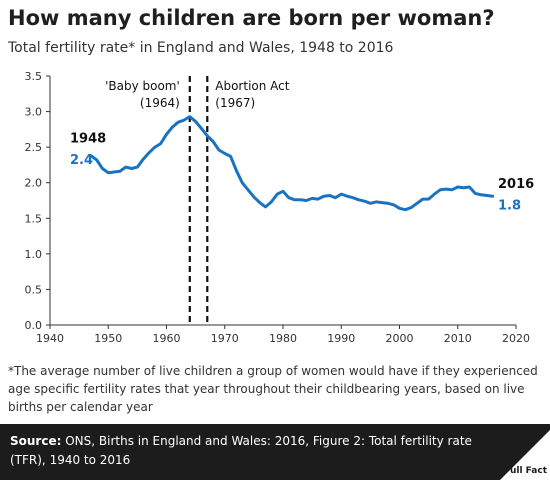  What do you see at coordinates (34, 76) in the screenshot?
I see `y-tick-label: 3.5` at bounding box center [34, 76].